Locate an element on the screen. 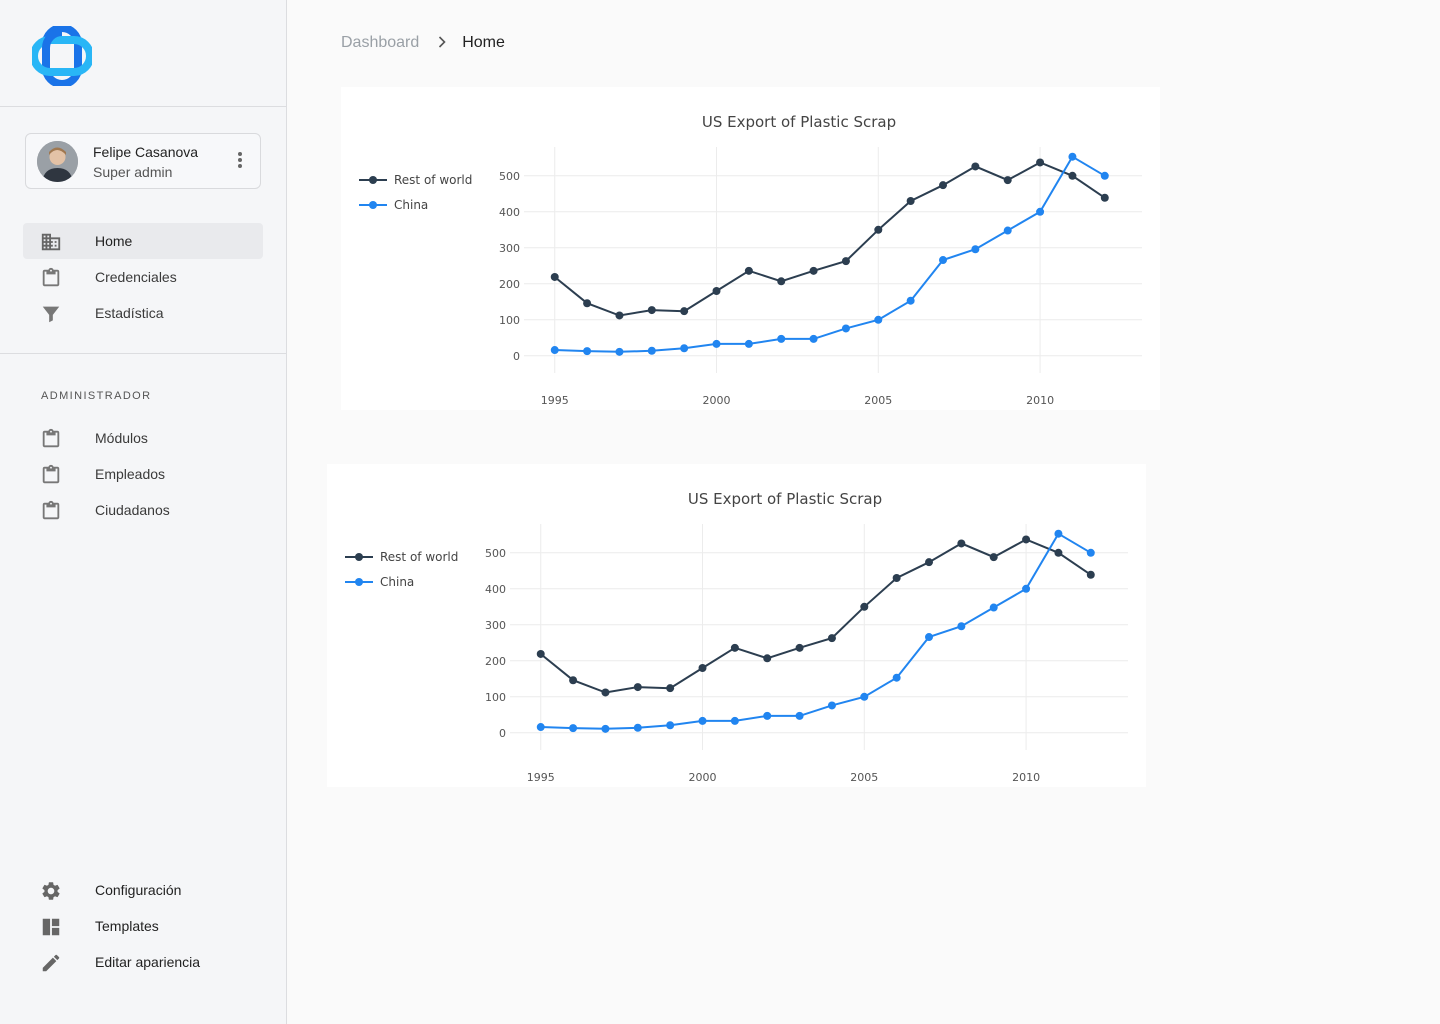 The height and width of the screenshot is (1024, 1440). sidebar-item-editar-apariencia: Editar apariencia is located at coordinates (143, 962).